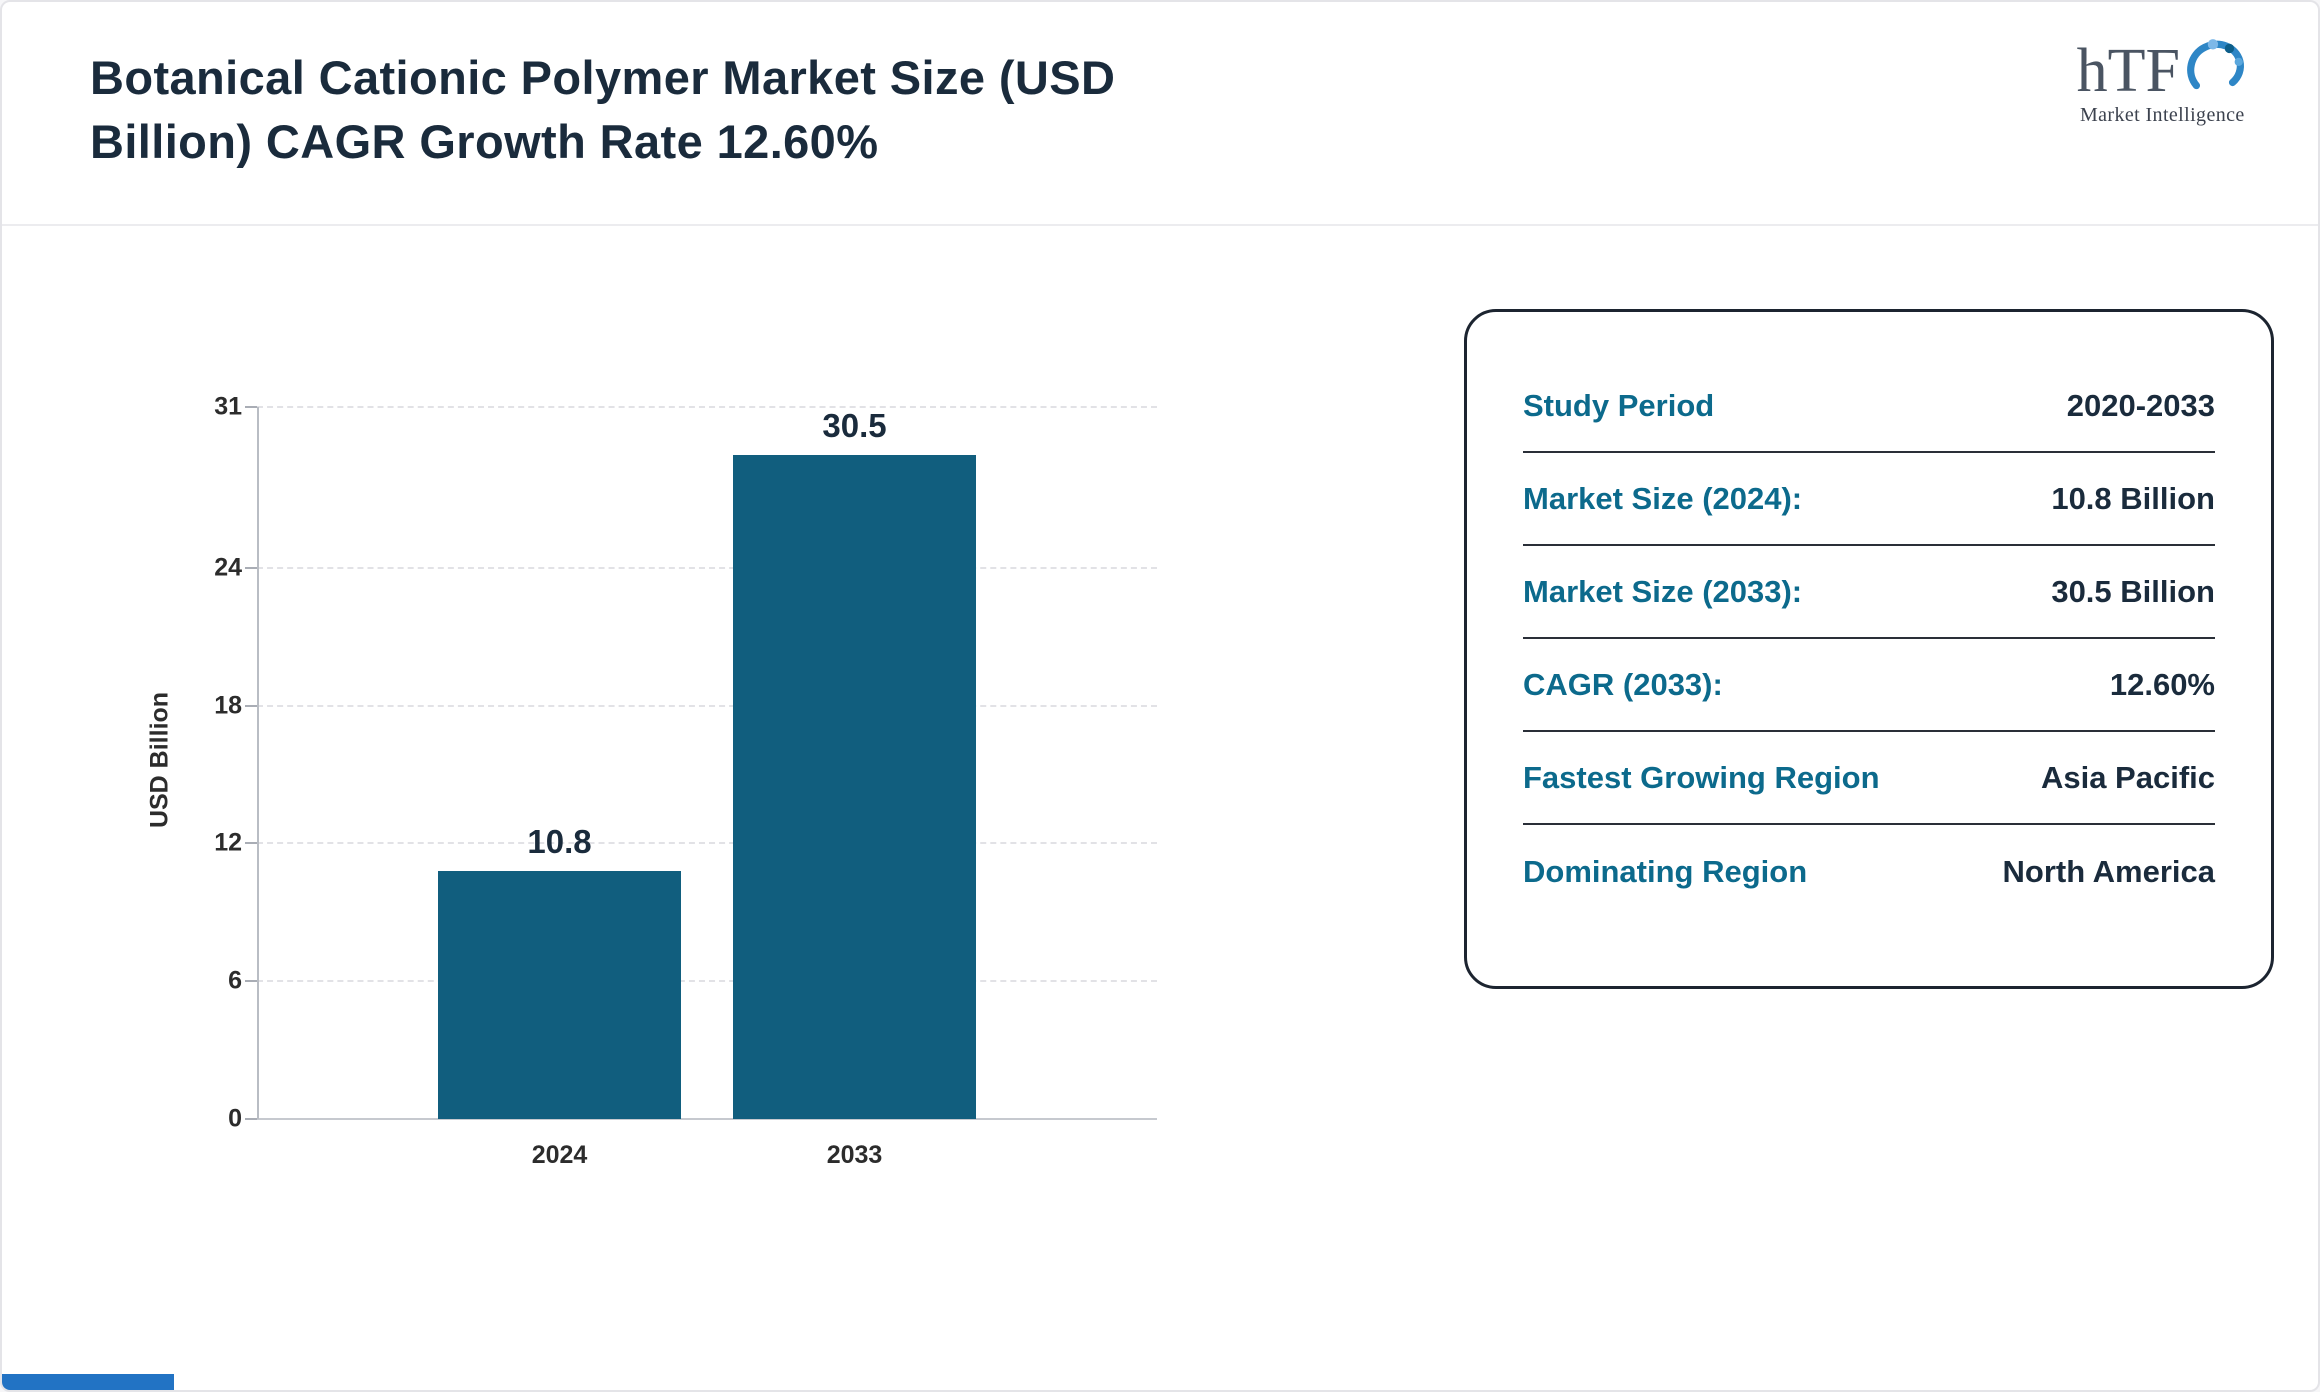  I want to click on x-axis-labels: 2024 2033, so click(707, 1155).